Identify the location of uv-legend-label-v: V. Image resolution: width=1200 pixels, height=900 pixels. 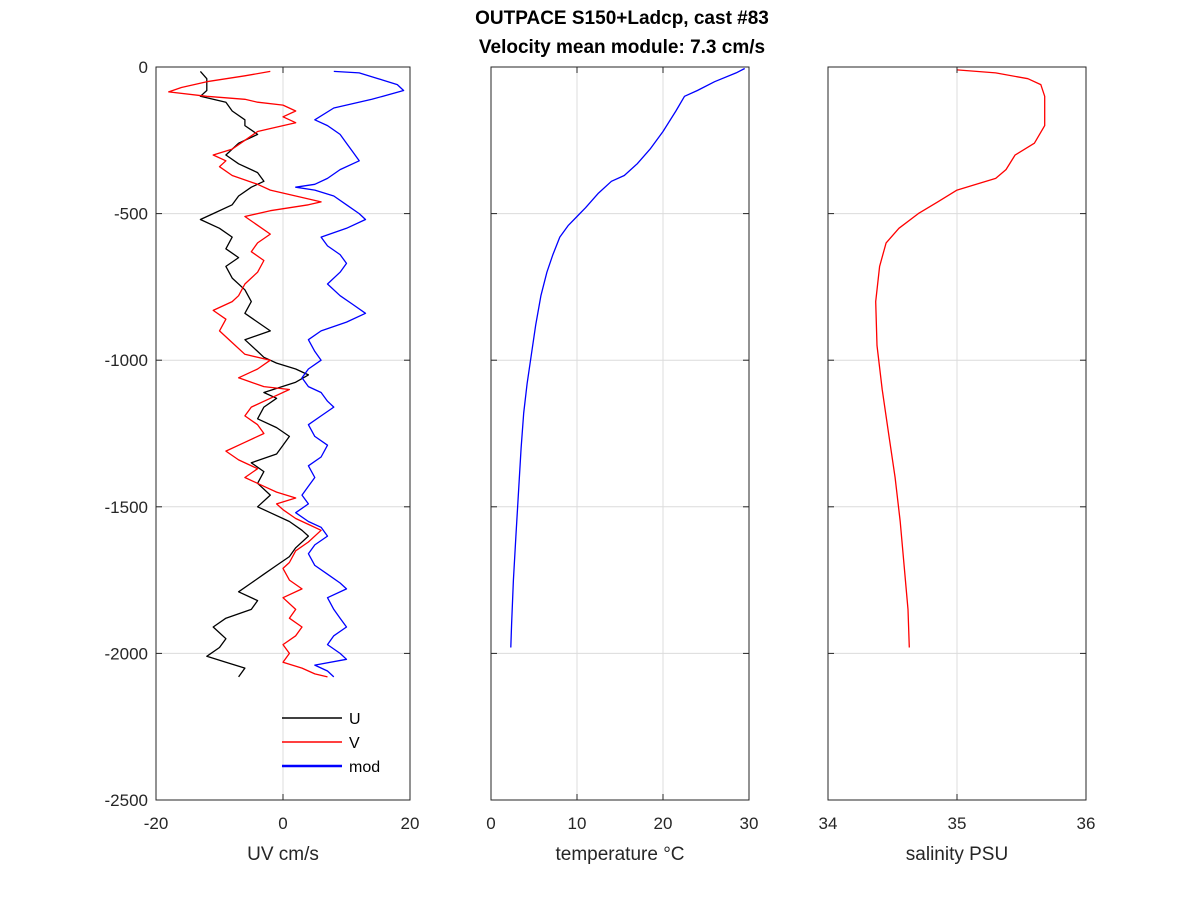
(354, 743).